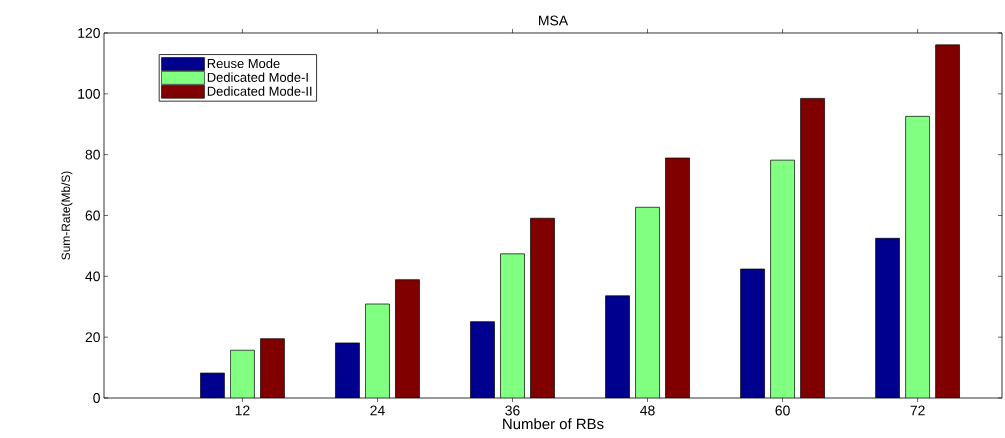 The width and height of the screenshot is (1005, 438). I want to click on y-tick-label: 20, so click(92, 337).